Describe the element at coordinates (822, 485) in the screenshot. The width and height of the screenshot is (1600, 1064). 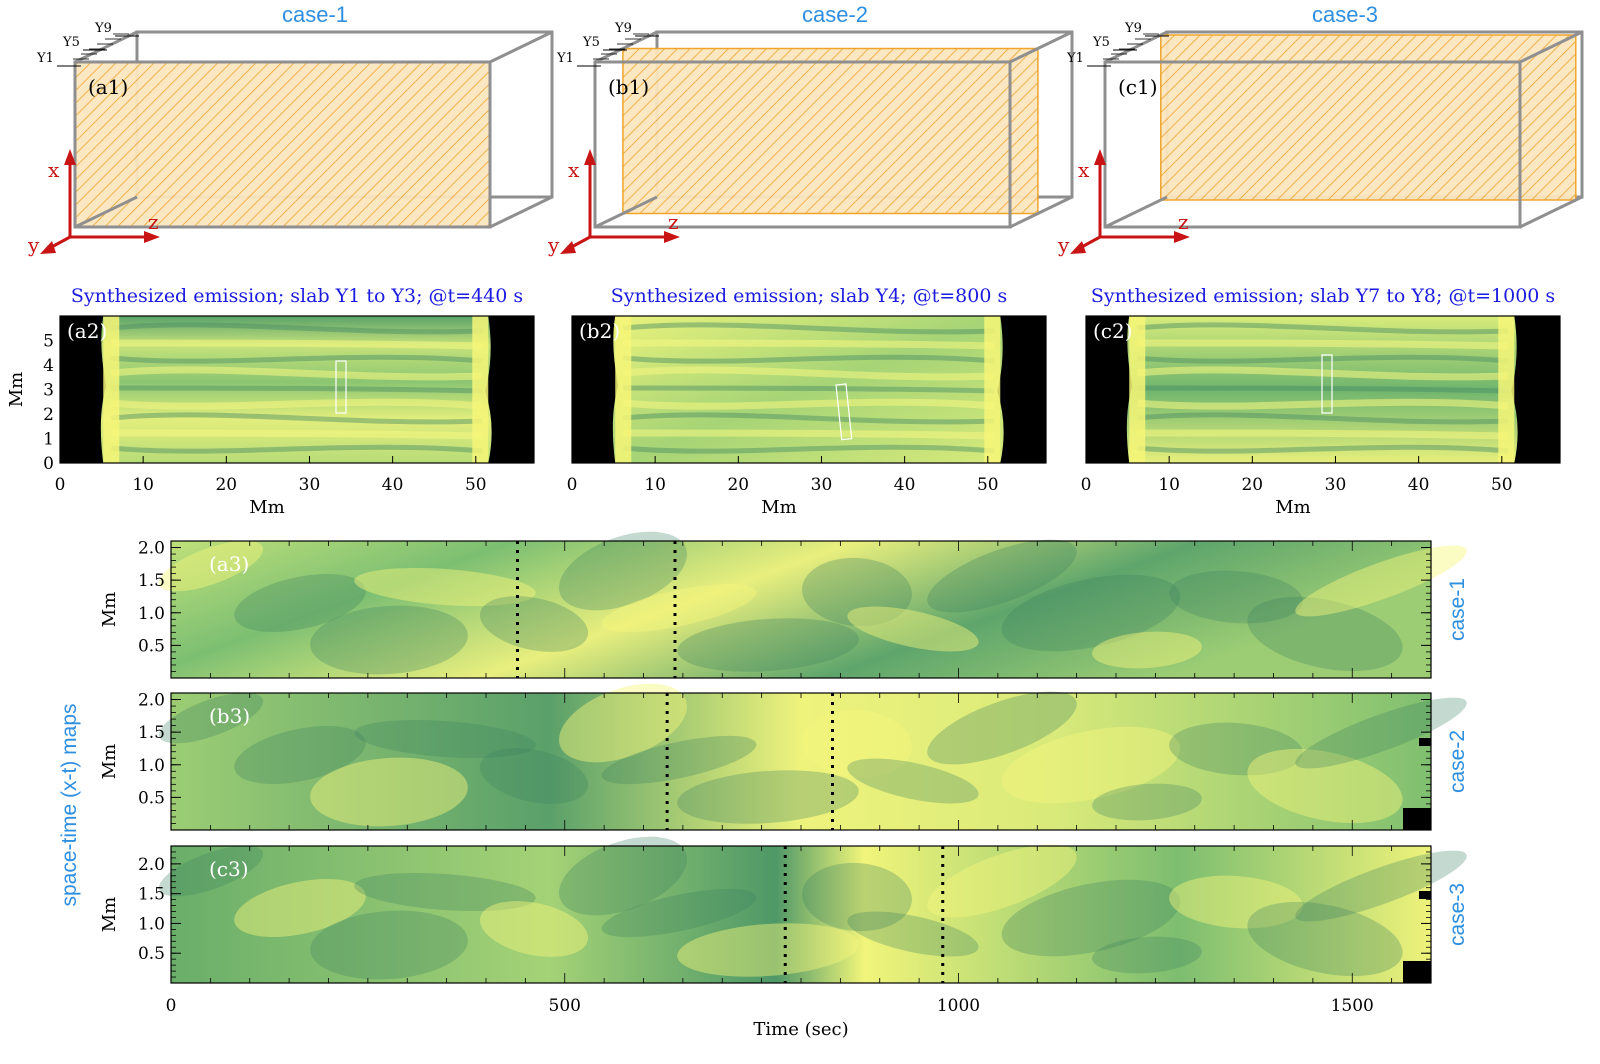
I see `x-tick-label: 30` at that location.